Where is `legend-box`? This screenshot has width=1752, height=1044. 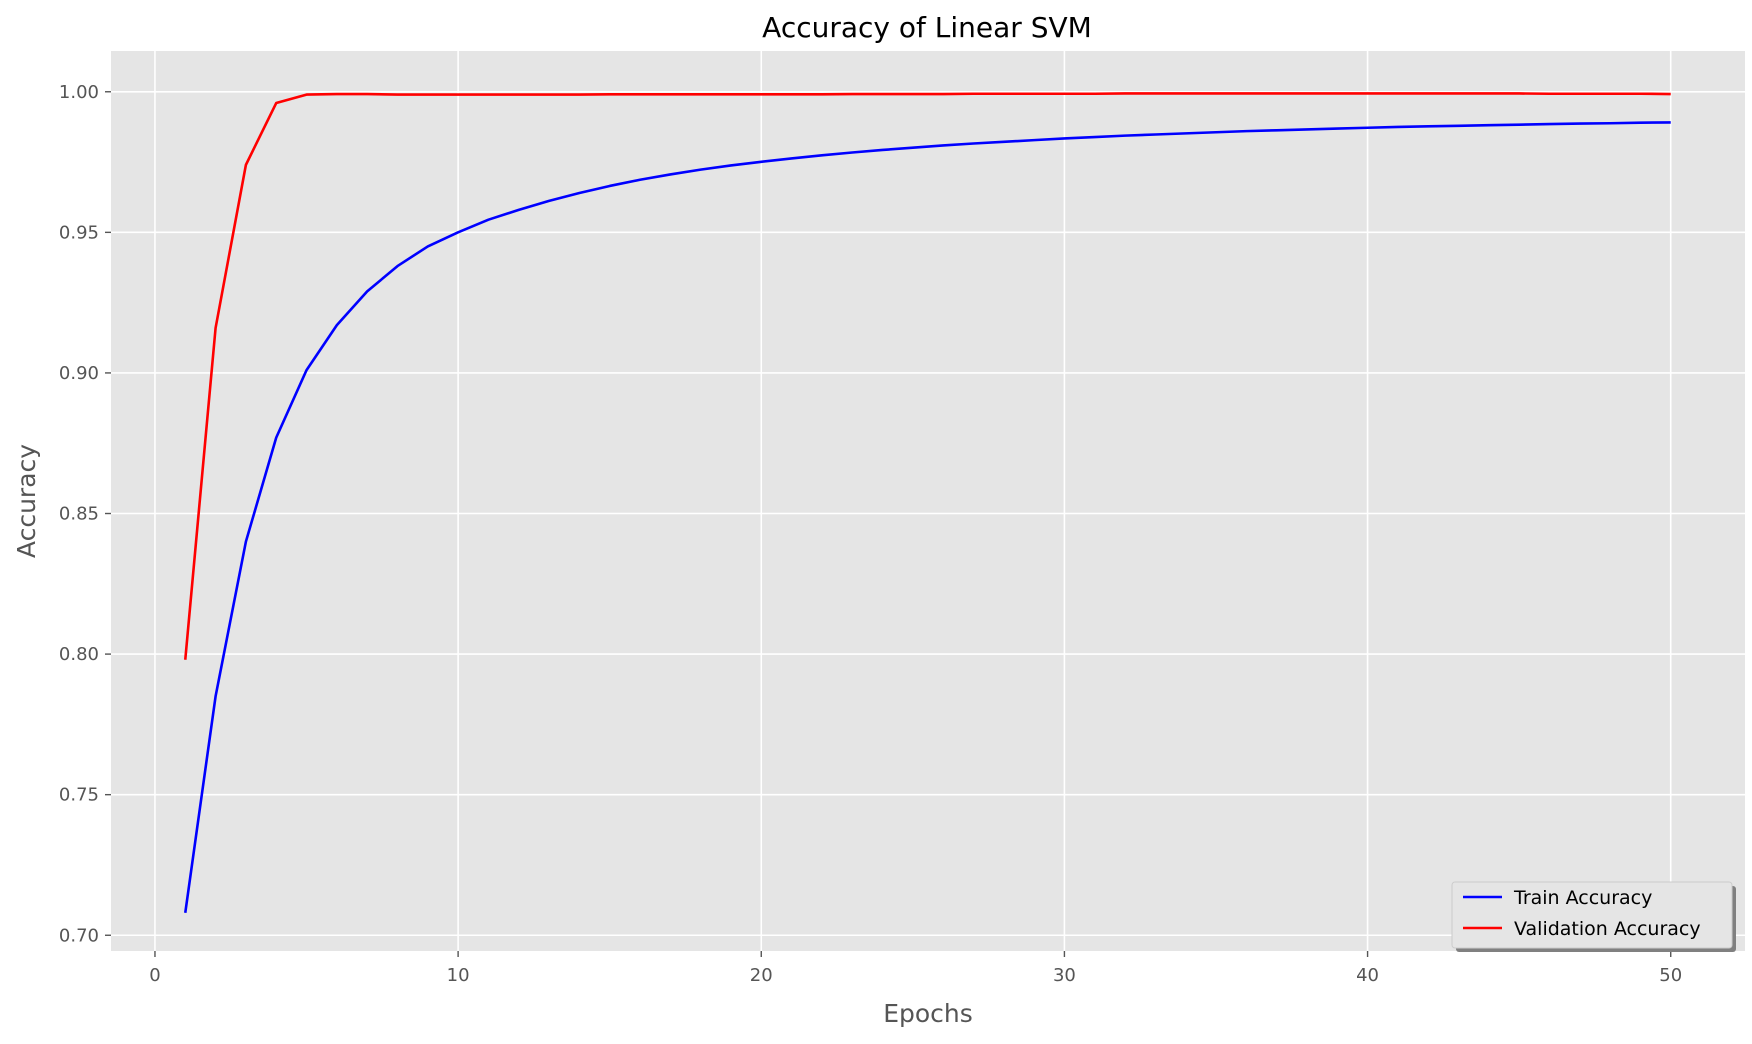
legend-box is located at coordinates (1592, 915).